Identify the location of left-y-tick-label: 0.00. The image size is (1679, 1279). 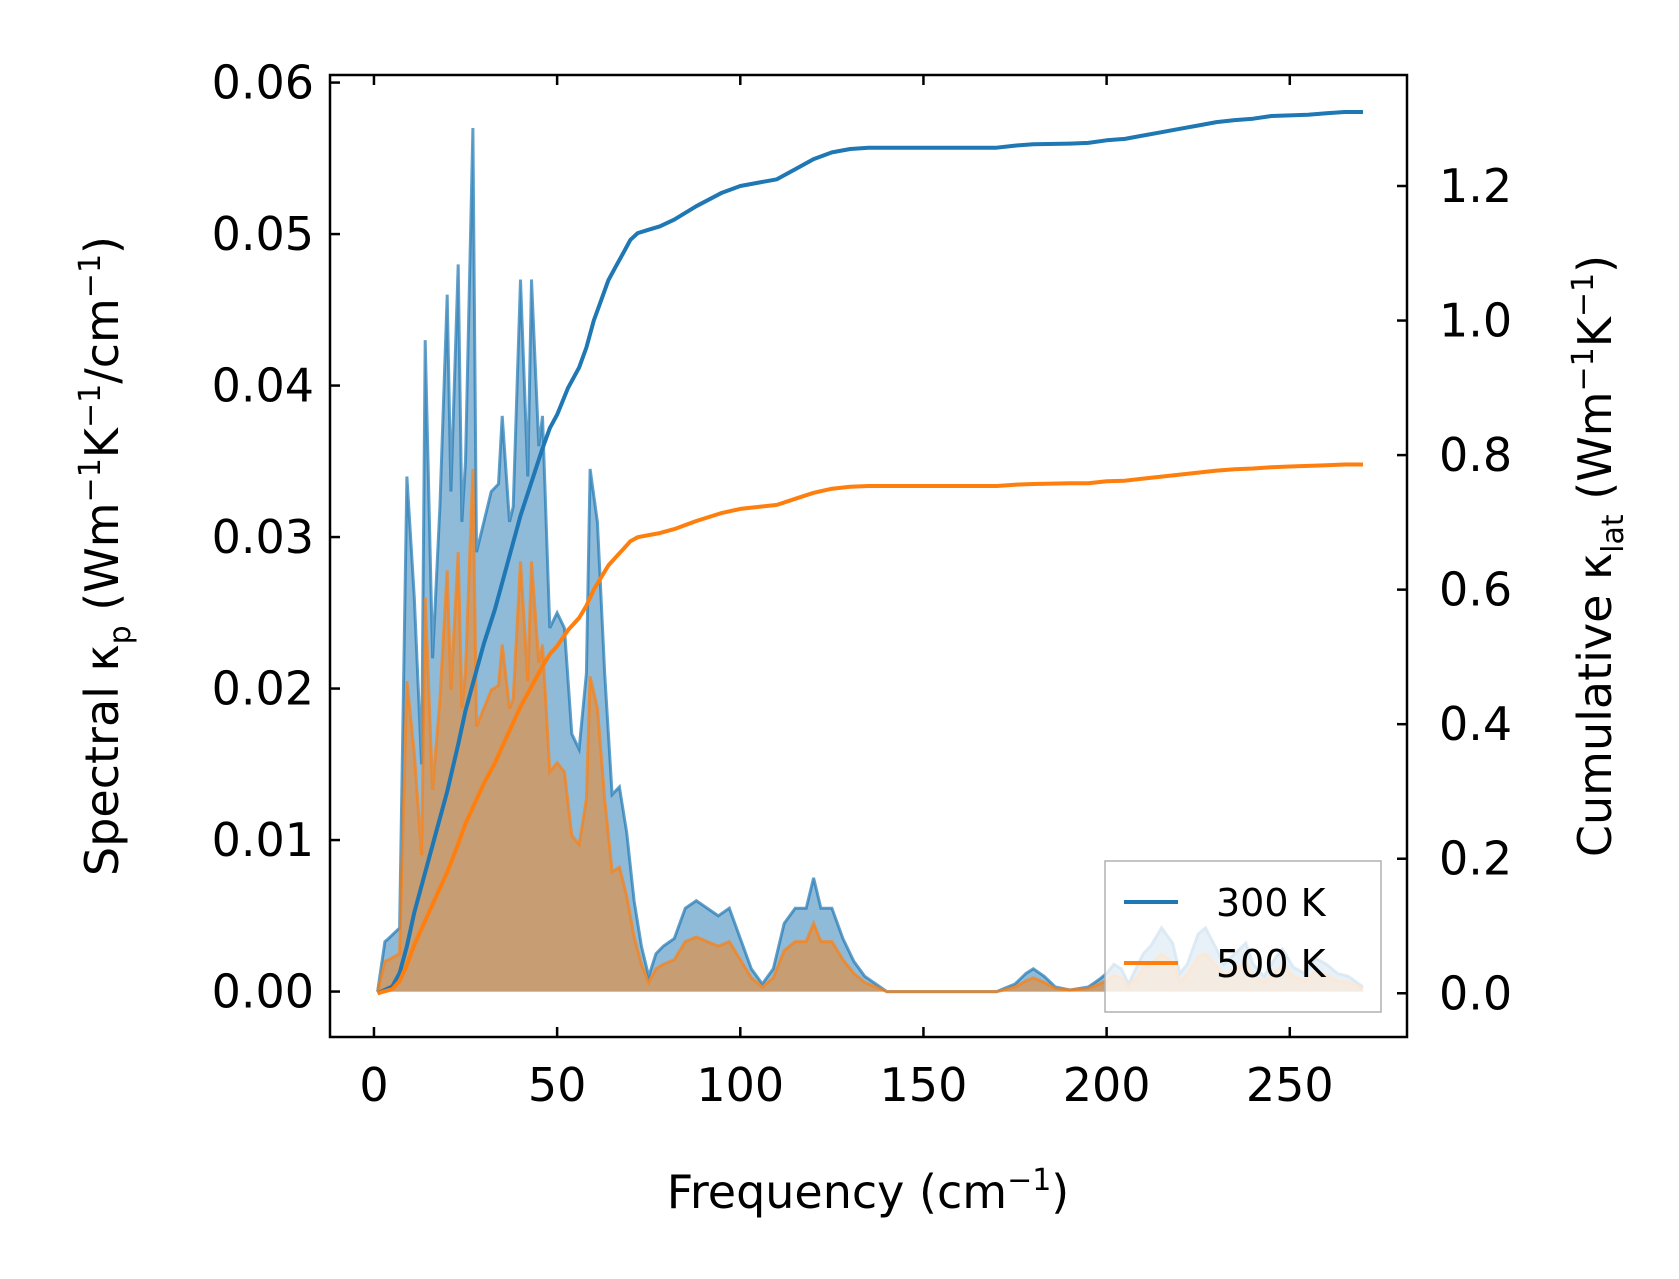
(263, 992).